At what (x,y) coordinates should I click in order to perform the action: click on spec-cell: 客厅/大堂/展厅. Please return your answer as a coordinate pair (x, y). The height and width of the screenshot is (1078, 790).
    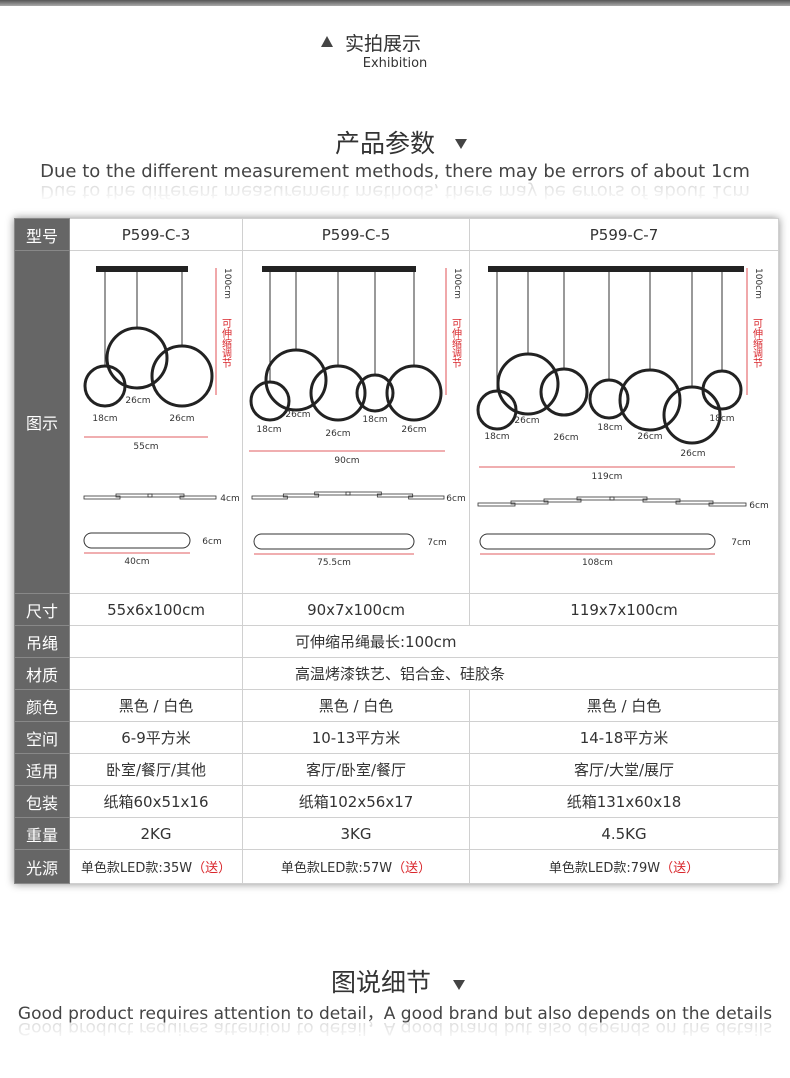
    Looking at the image, I should click on (624, 769).